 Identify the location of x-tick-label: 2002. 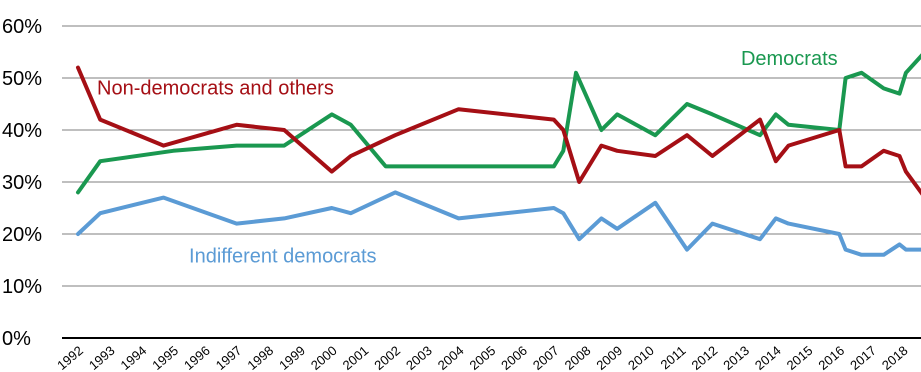
(387, 357).